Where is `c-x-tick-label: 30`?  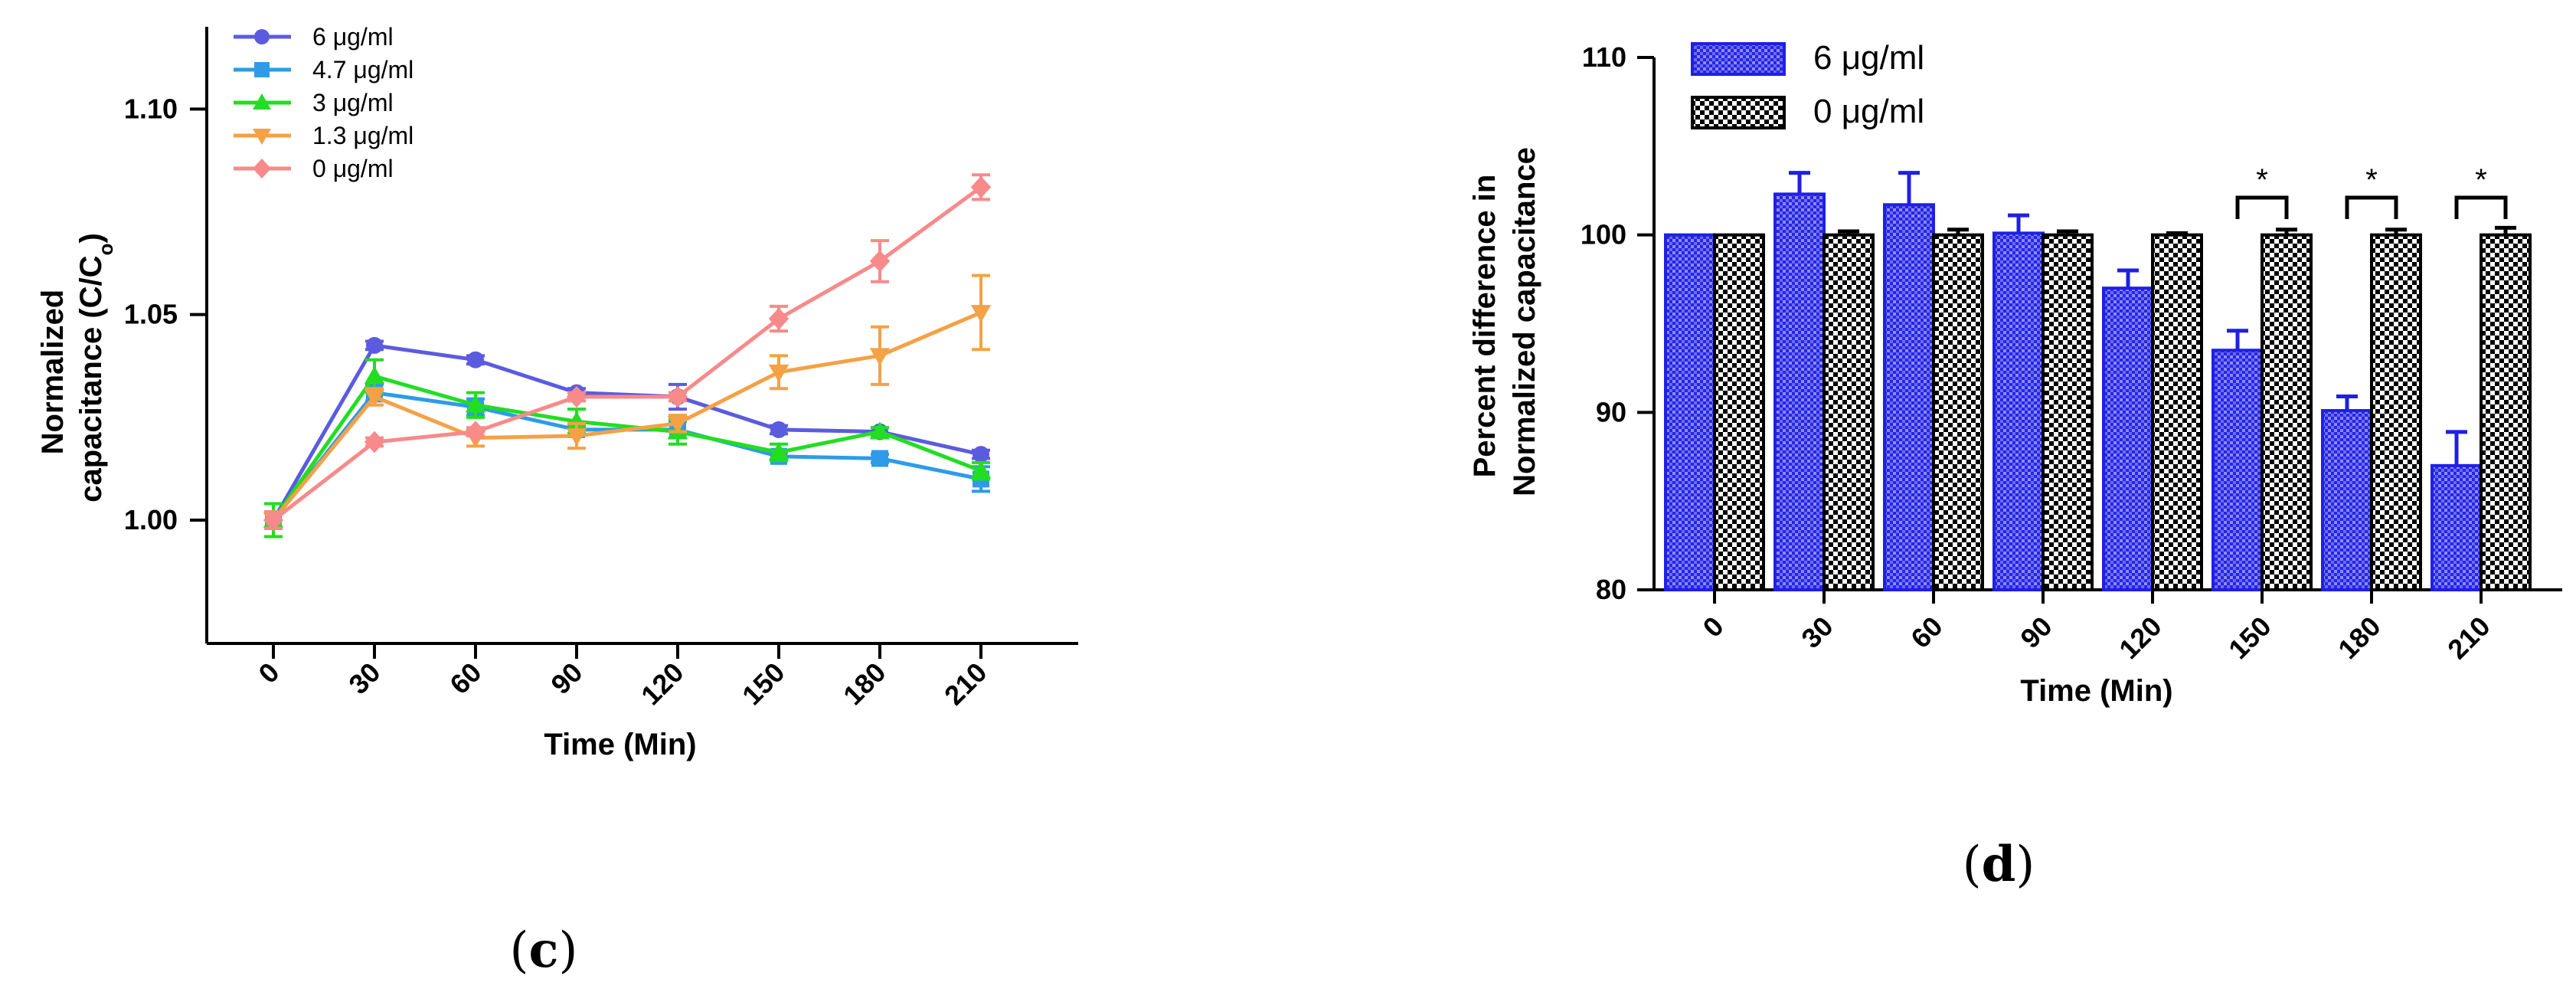 c-x-tick-label: 30 is located at coordinates (364, 678).